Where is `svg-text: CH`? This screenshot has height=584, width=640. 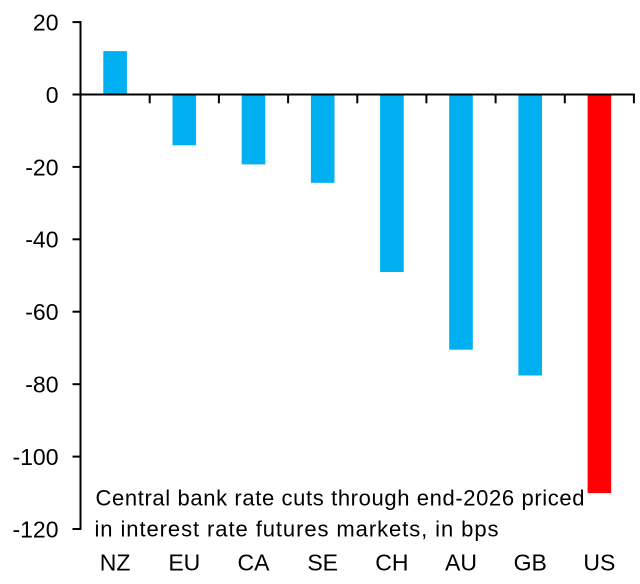
svg-text: CH is located at coordinates (391, 563).